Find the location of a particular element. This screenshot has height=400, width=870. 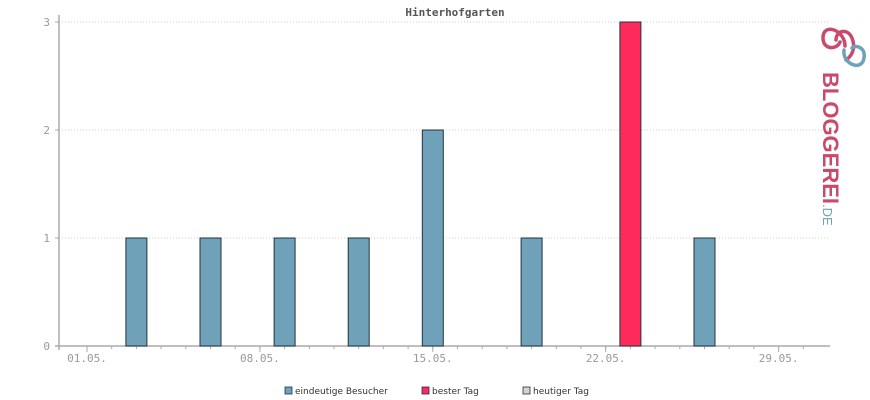

y-tick-label: 0 is located at coordinates (46, 346).